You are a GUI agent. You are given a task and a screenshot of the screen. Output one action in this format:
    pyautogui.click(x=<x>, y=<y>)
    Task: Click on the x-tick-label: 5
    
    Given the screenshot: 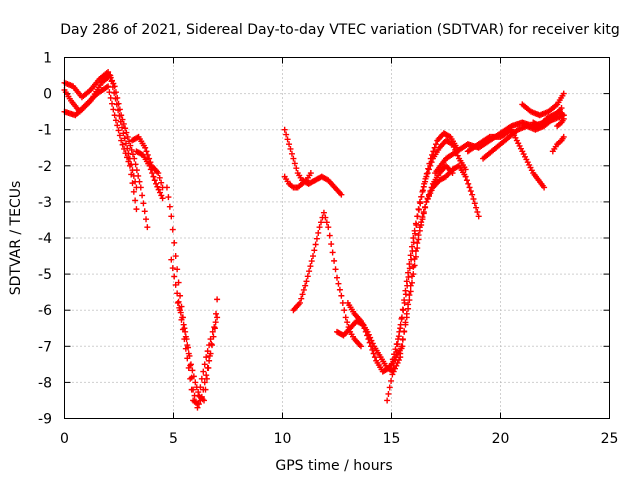 What is the action you would take?
    pyautogui.click(x=173, y=439)
    